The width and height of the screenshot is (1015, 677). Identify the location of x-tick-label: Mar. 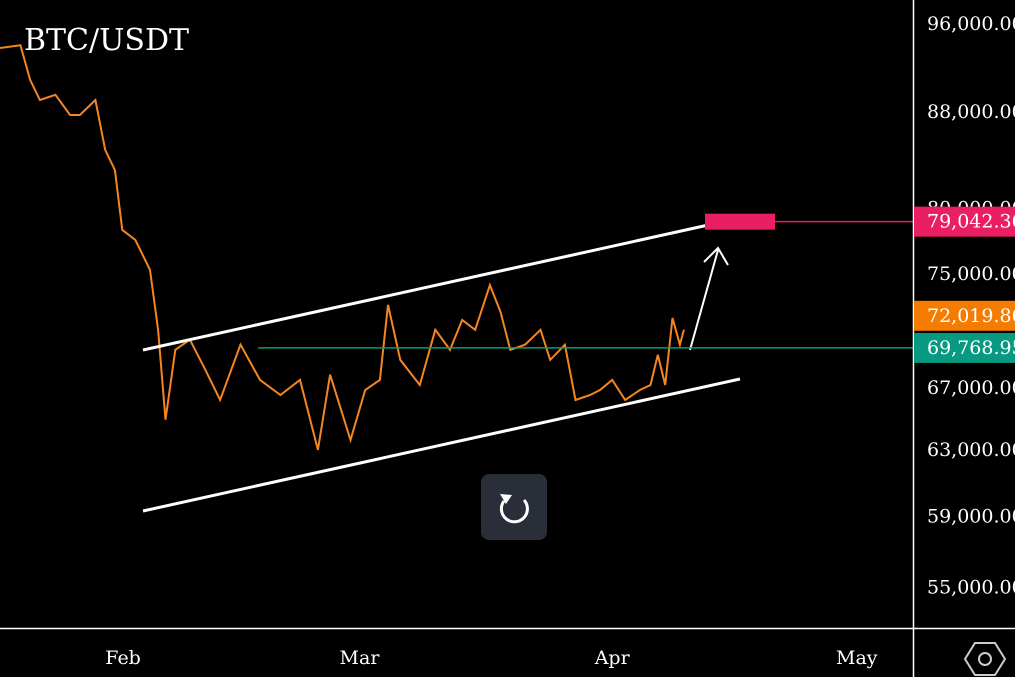
(360, 658).